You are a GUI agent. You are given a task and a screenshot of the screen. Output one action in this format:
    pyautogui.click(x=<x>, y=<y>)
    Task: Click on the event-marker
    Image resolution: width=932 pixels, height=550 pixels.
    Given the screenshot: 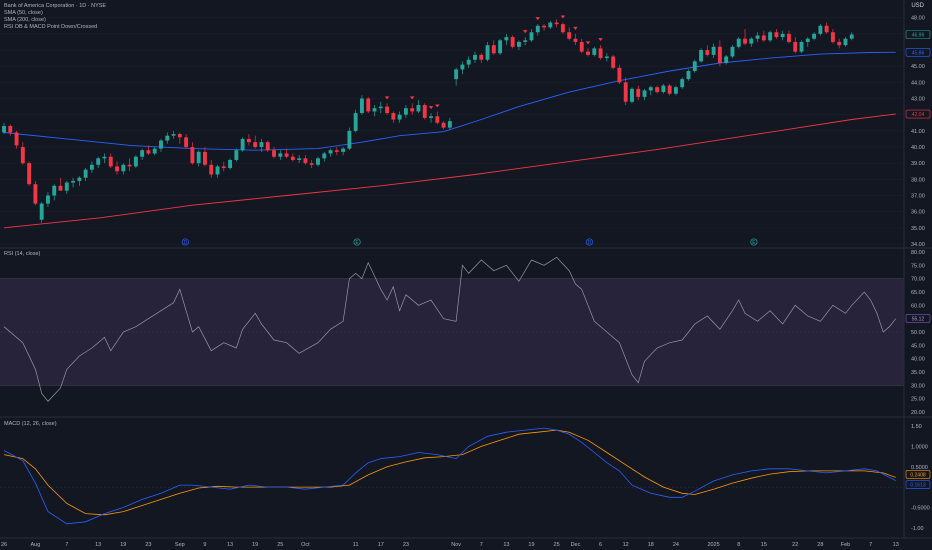 What is the action you would take?
    pyautogui.click(x=754, y=242)
    